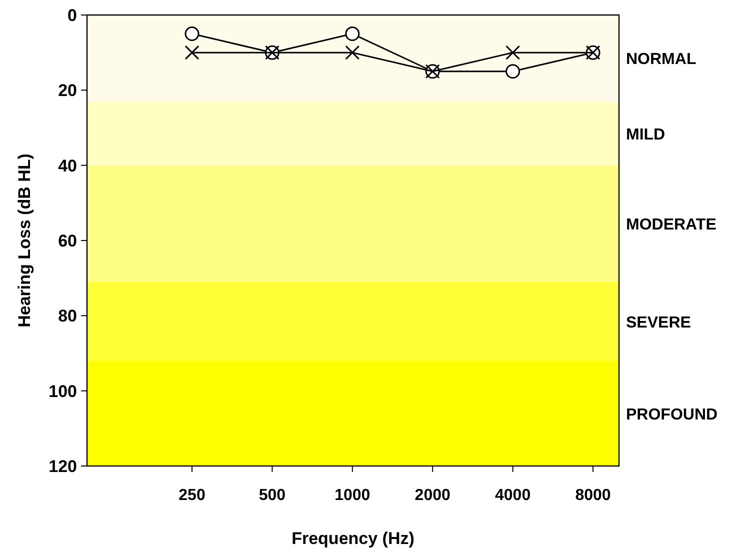 This screenshot has width=741, height=555. Describe the element at coordinates (352, 495) in the screenshot. I see `x-tick-label: 1000` at that location.